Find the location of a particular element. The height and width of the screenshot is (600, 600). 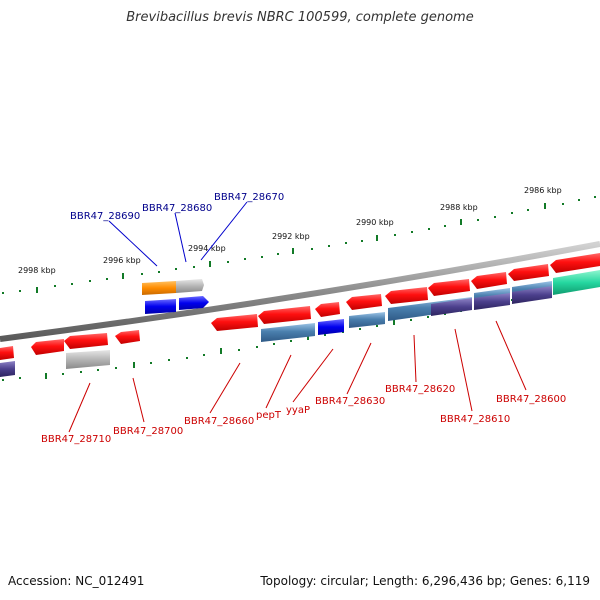

gene-label-BBR47_28680: BBR47_28680 is located at coordinates (177, 208).